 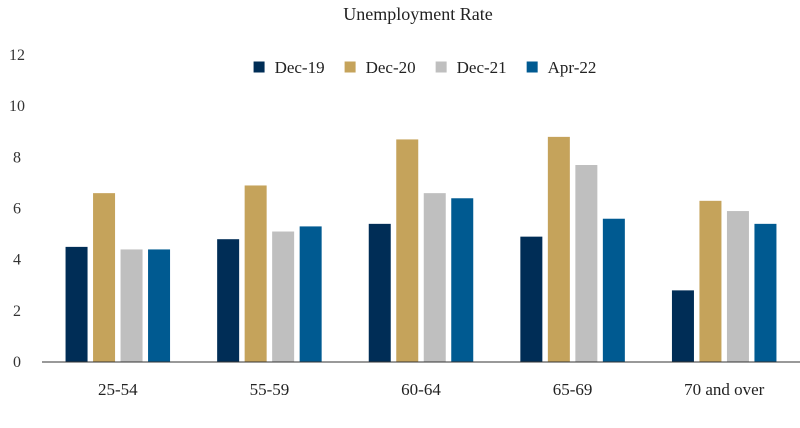 I want to click on legend-label: Dec-20, so click(x=391, y=67).